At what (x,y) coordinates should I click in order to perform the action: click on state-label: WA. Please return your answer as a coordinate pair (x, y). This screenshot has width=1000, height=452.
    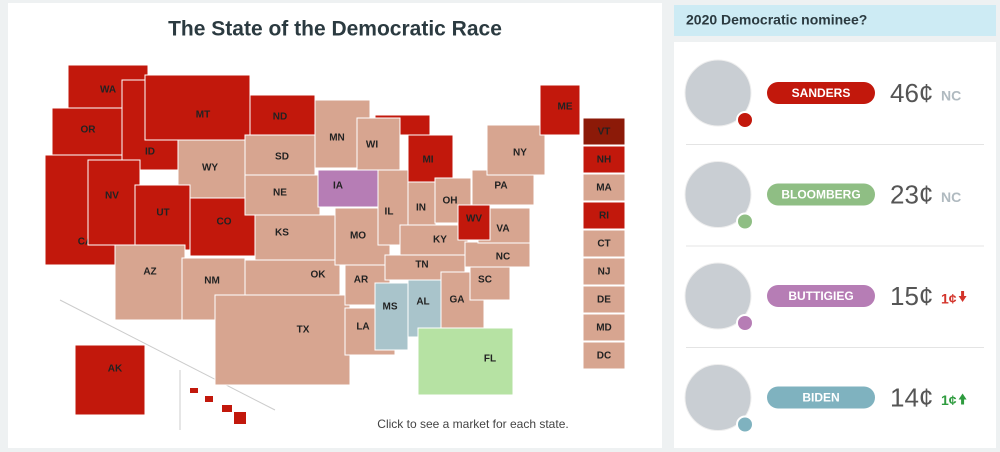
    Looking at the image, I should click on (108, 90).